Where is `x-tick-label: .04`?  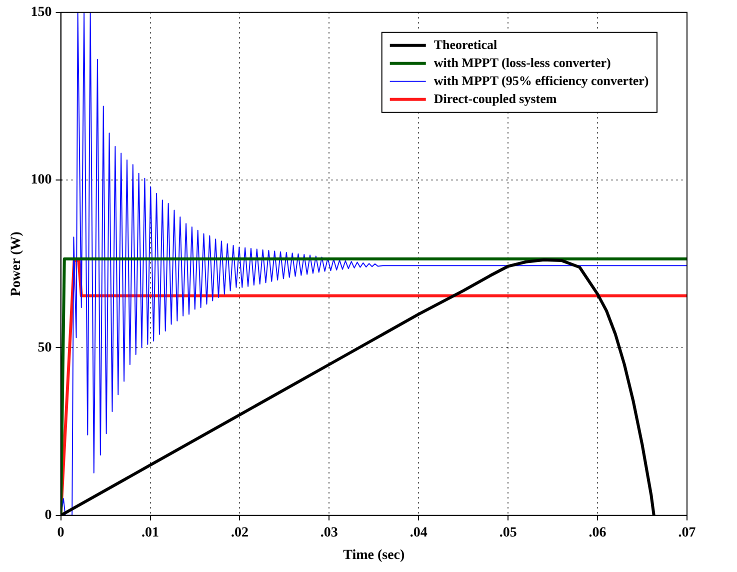
x-tick-label: .04 is located at coordinates (419, 532).